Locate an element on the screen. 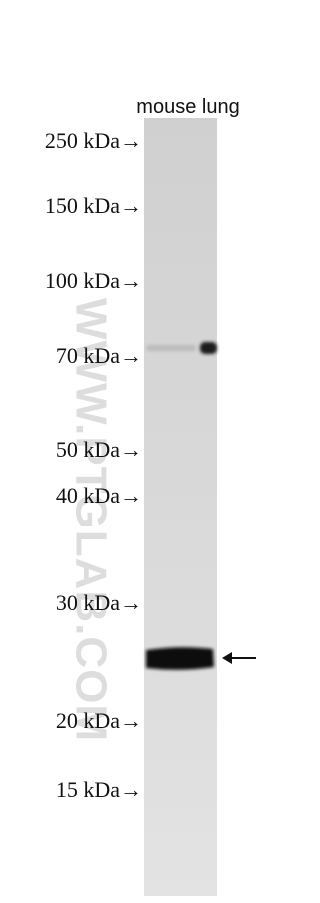 The image size is (320, 903). target-arrow is located at coordinates (239, 658).